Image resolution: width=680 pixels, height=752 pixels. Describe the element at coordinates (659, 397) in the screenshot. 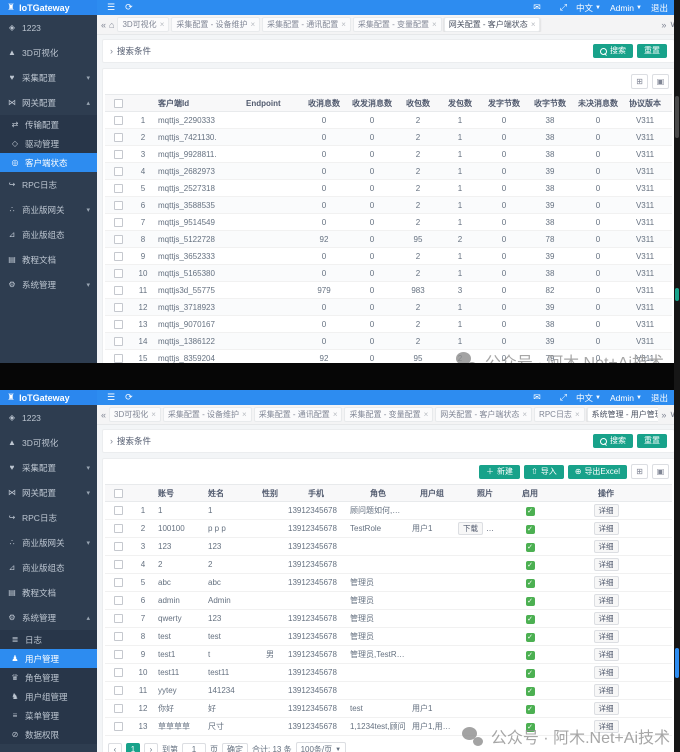

I see `logout-button: 退出` at that location.